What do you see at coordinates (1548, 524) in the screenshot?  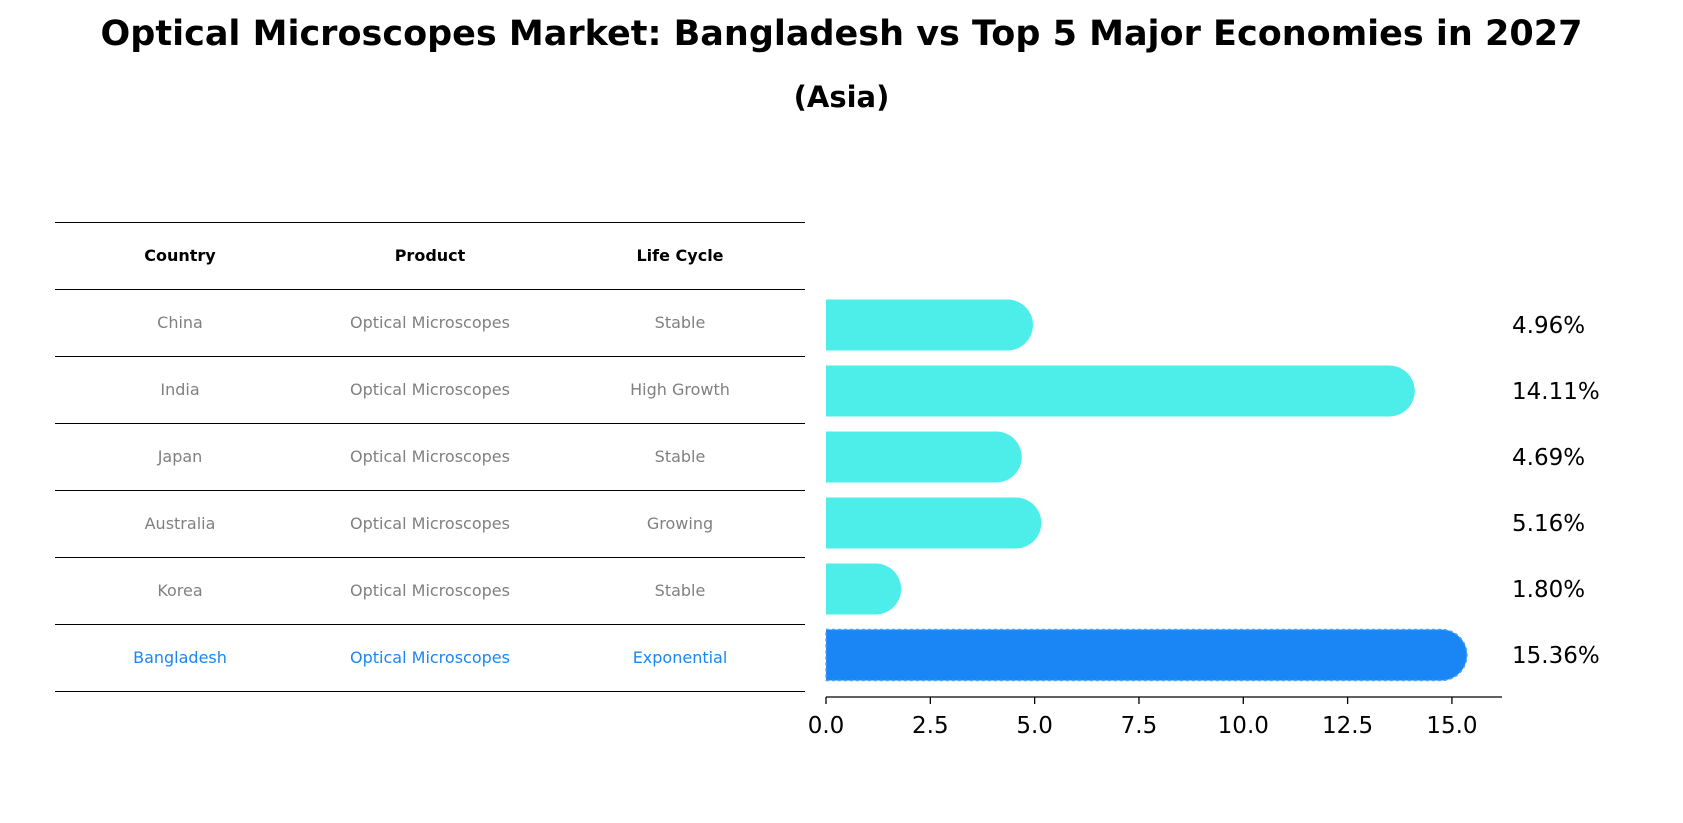 I see `value-label: 5.16%` at bounding box center [1548, 524].